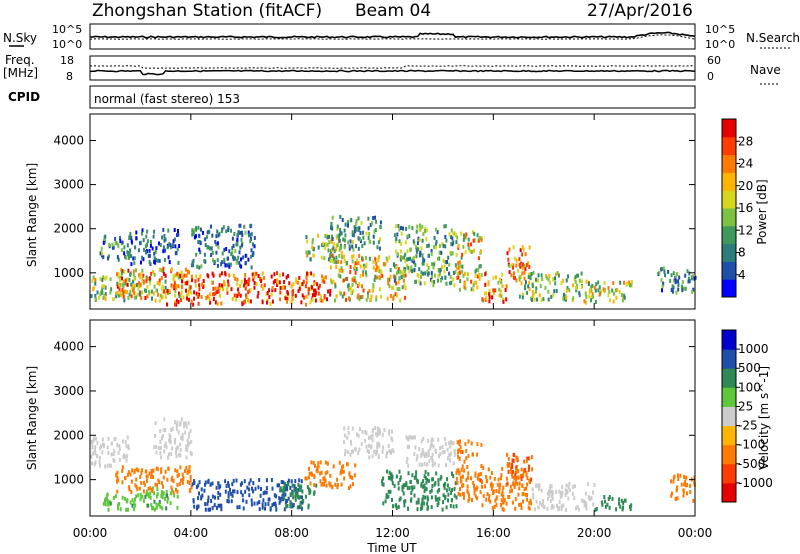 The width and height of the screenshot is (800, 554). What do you see at coordinates (24, 97) in the screenshot?
I see `cpid-label: CPID` at bounding box center [24, 97].